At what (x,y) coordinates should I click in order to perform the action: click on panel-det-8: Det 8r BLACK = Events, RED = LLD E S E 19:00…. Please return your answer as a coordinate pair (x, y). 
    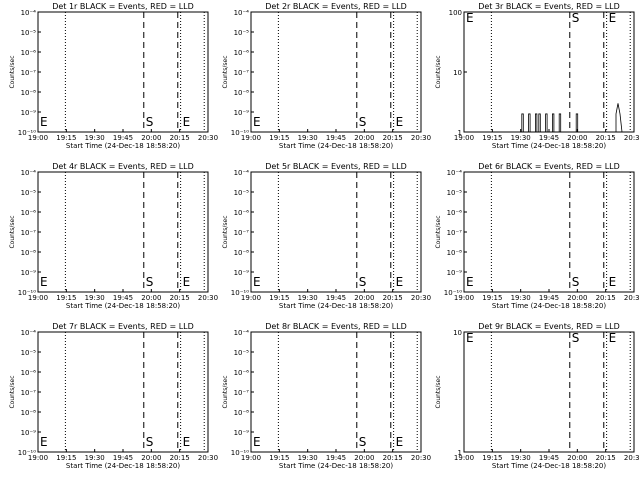
    Looking at the image, I should click on (326, 396).